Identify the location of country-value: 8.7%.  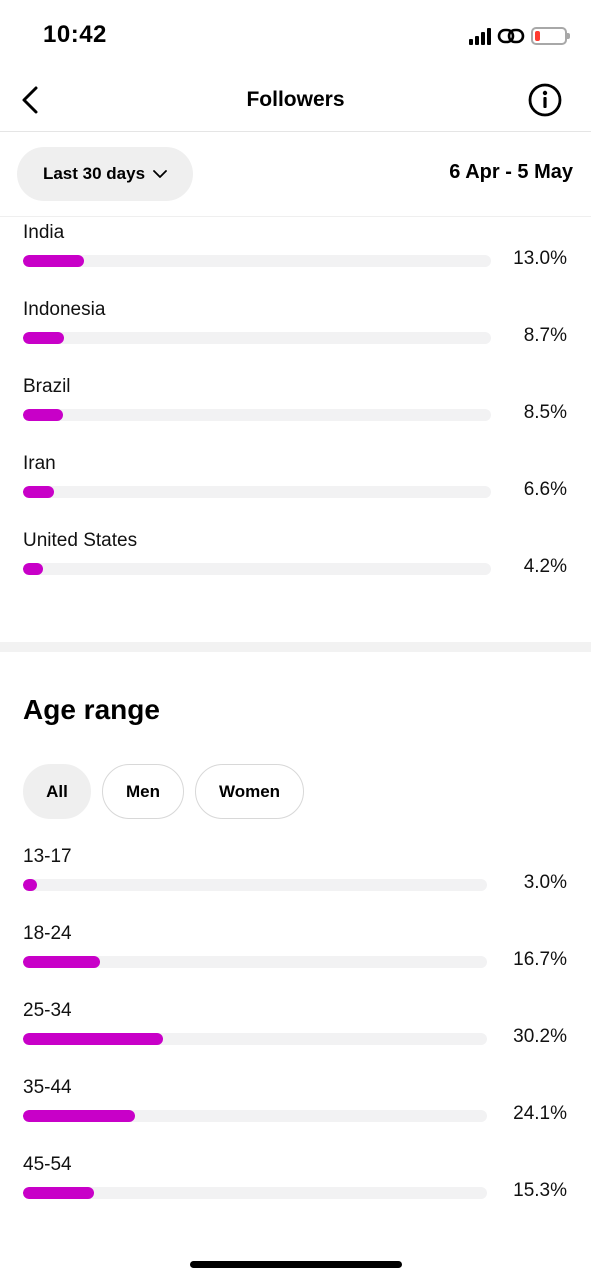
(545, 335).